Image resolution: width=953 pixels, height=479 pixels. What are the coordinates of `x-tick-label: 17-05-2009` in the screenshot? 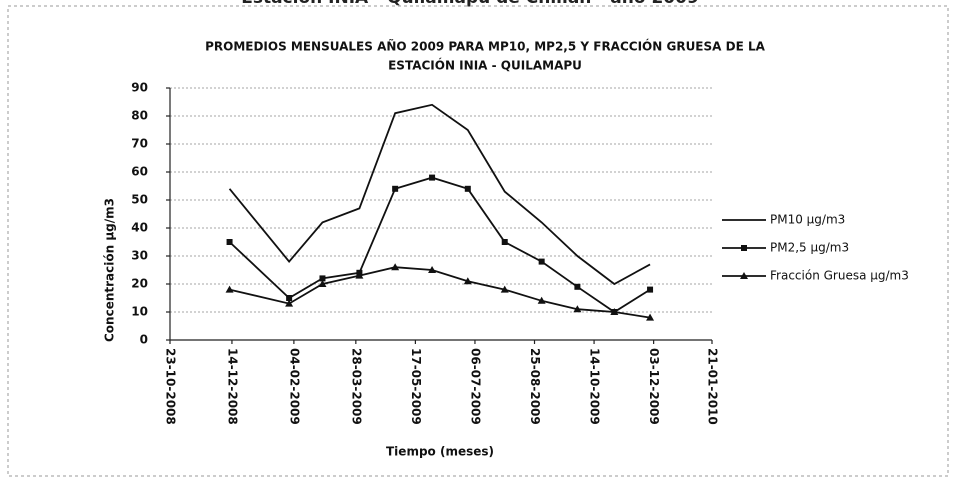 It's located at (416, 386).